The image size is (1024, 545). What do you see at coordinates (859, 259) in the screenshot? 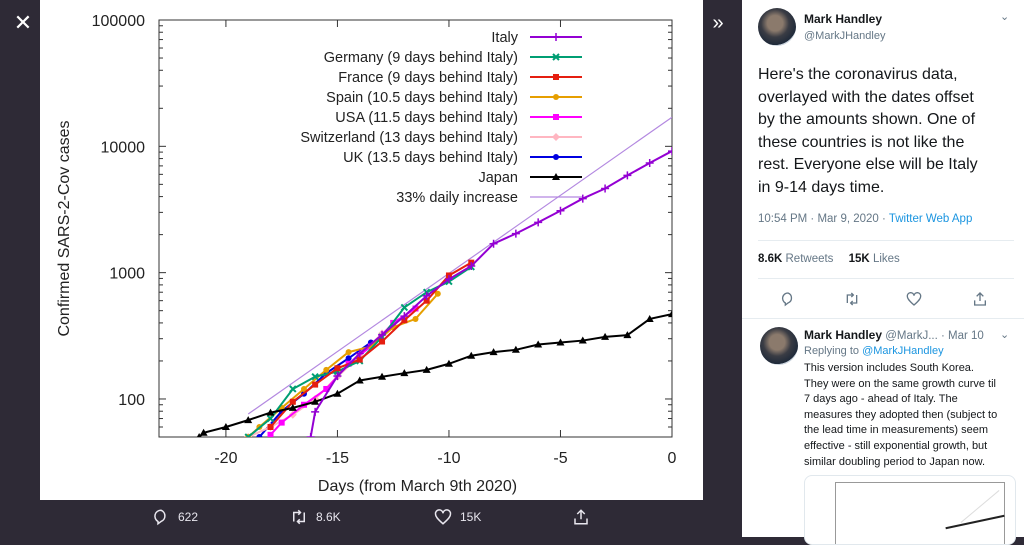
I see `likes-value: 15K` at bounding box center [859, 259].